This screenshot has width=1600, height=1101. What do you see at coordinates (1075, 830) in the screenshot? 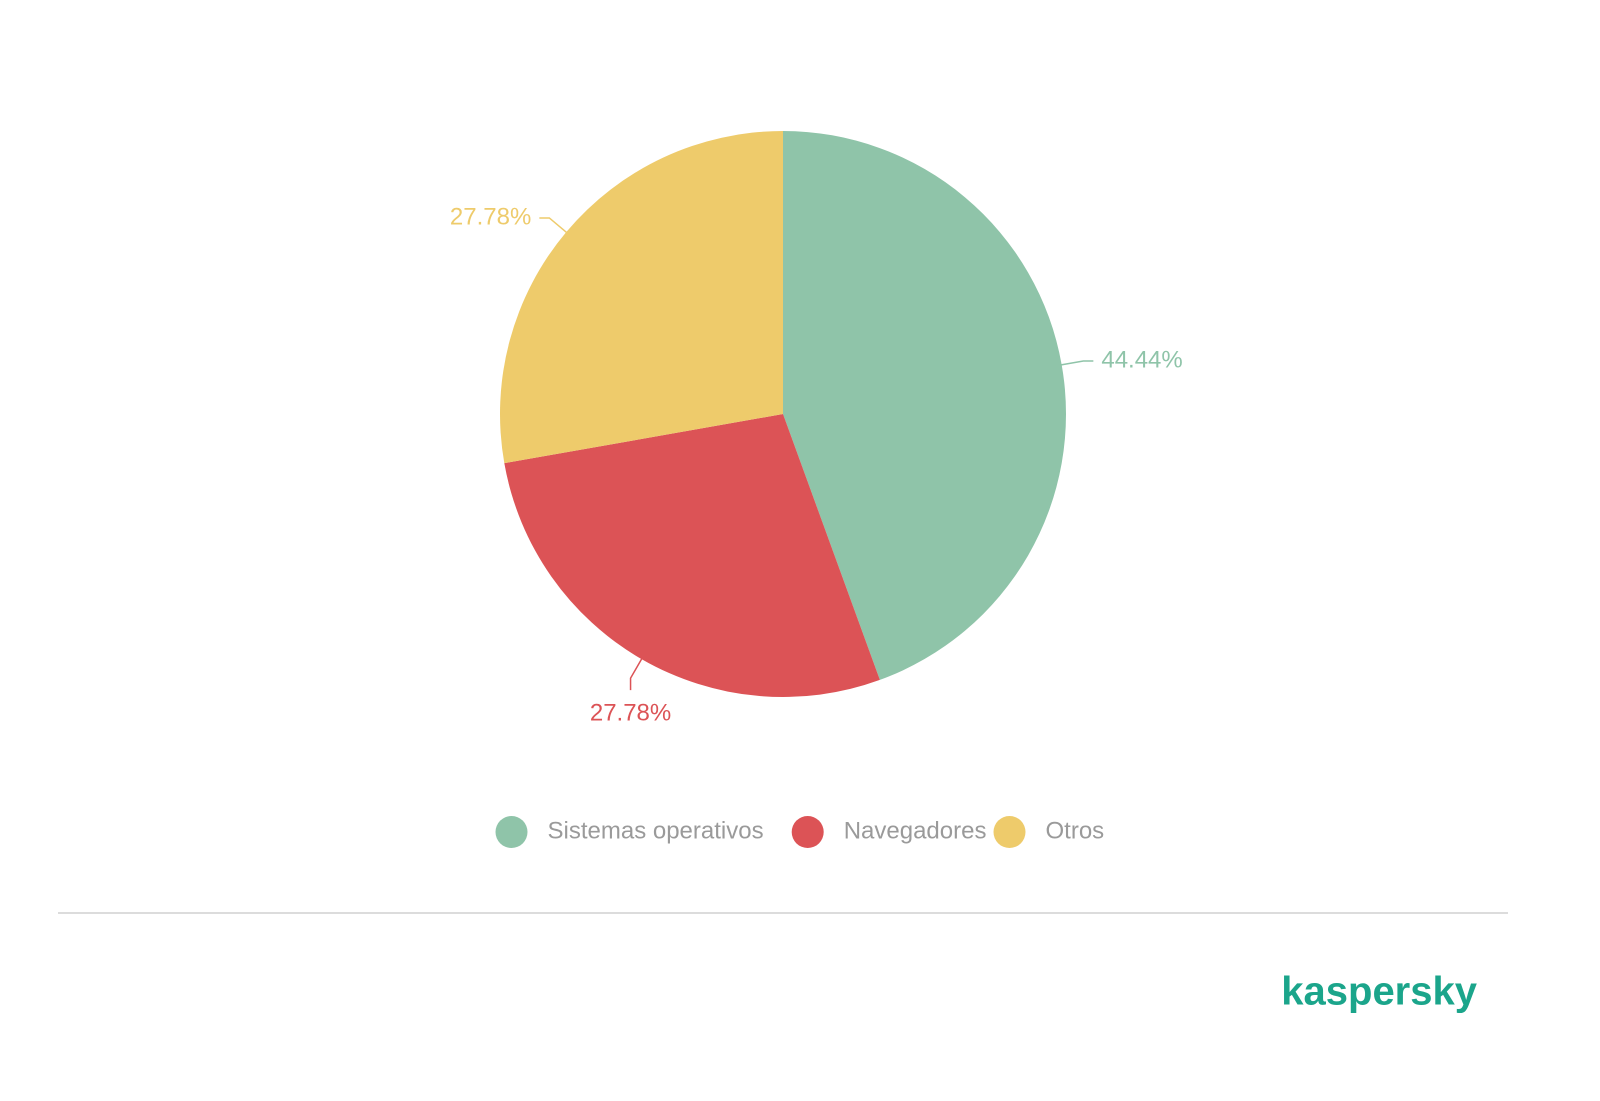
I see `legend-label: Otros` at bounding box center [1075, 830].